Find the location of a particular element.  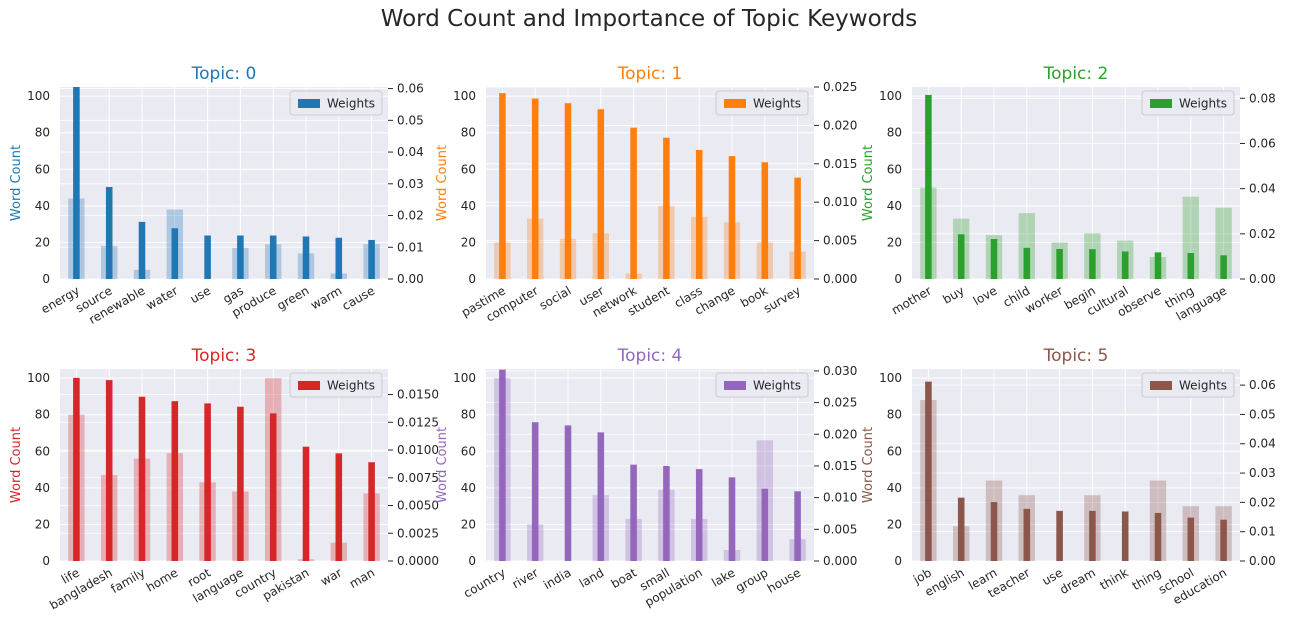

right-tick-label: 0.025 is located at coordinates (840, 403).